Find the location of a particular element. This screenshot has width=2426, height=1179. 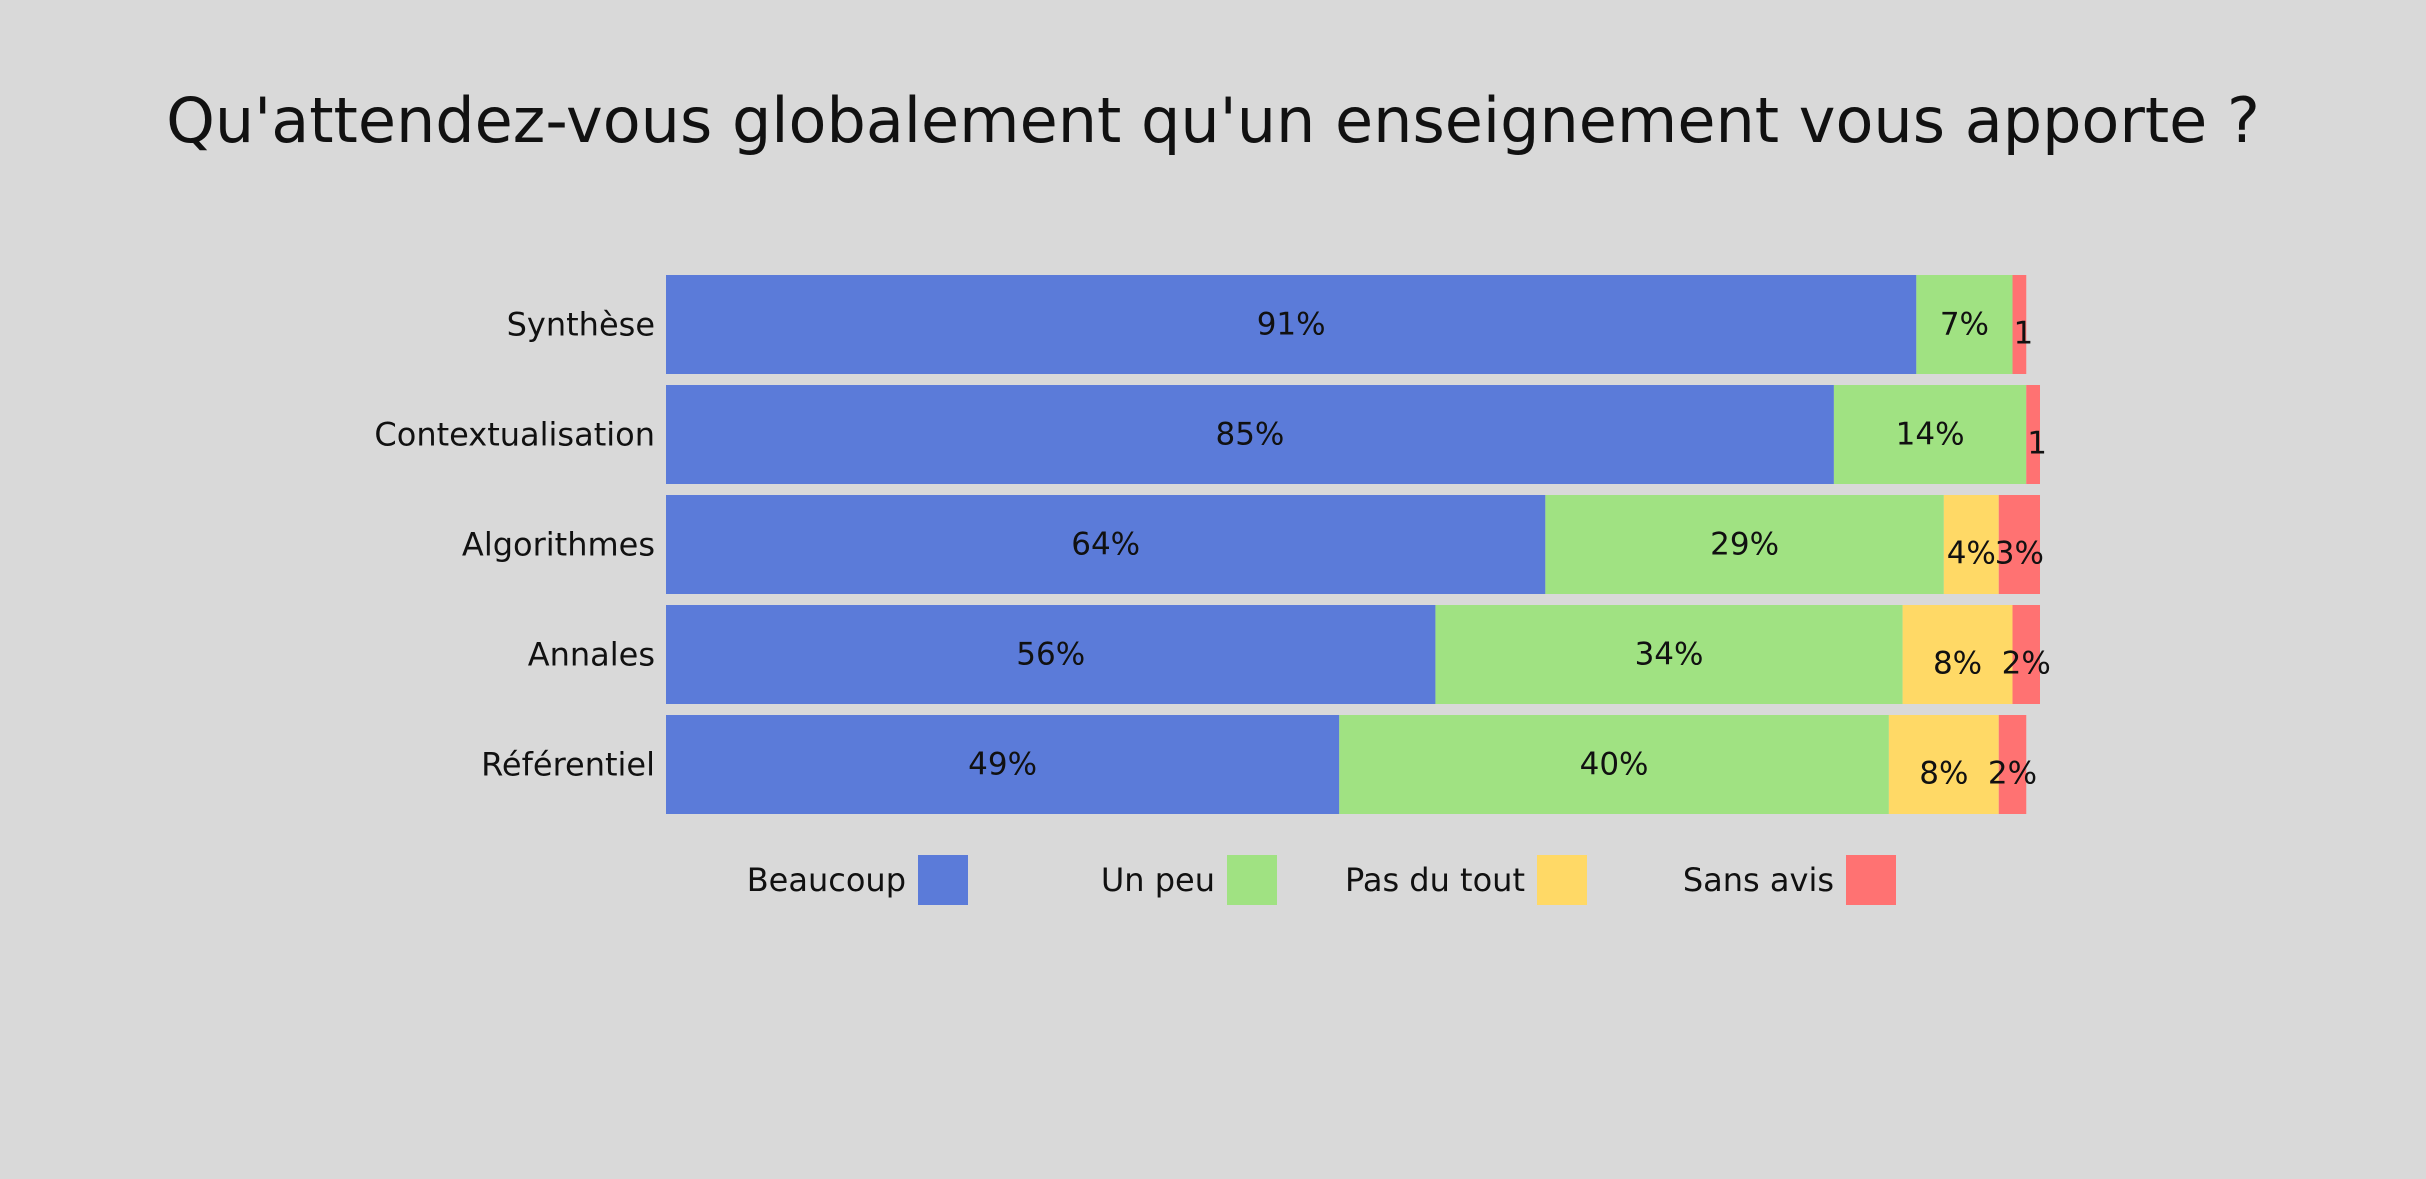

data-label-contextualisation-beaucoup: 85% is located at coordinates (1249, 435).